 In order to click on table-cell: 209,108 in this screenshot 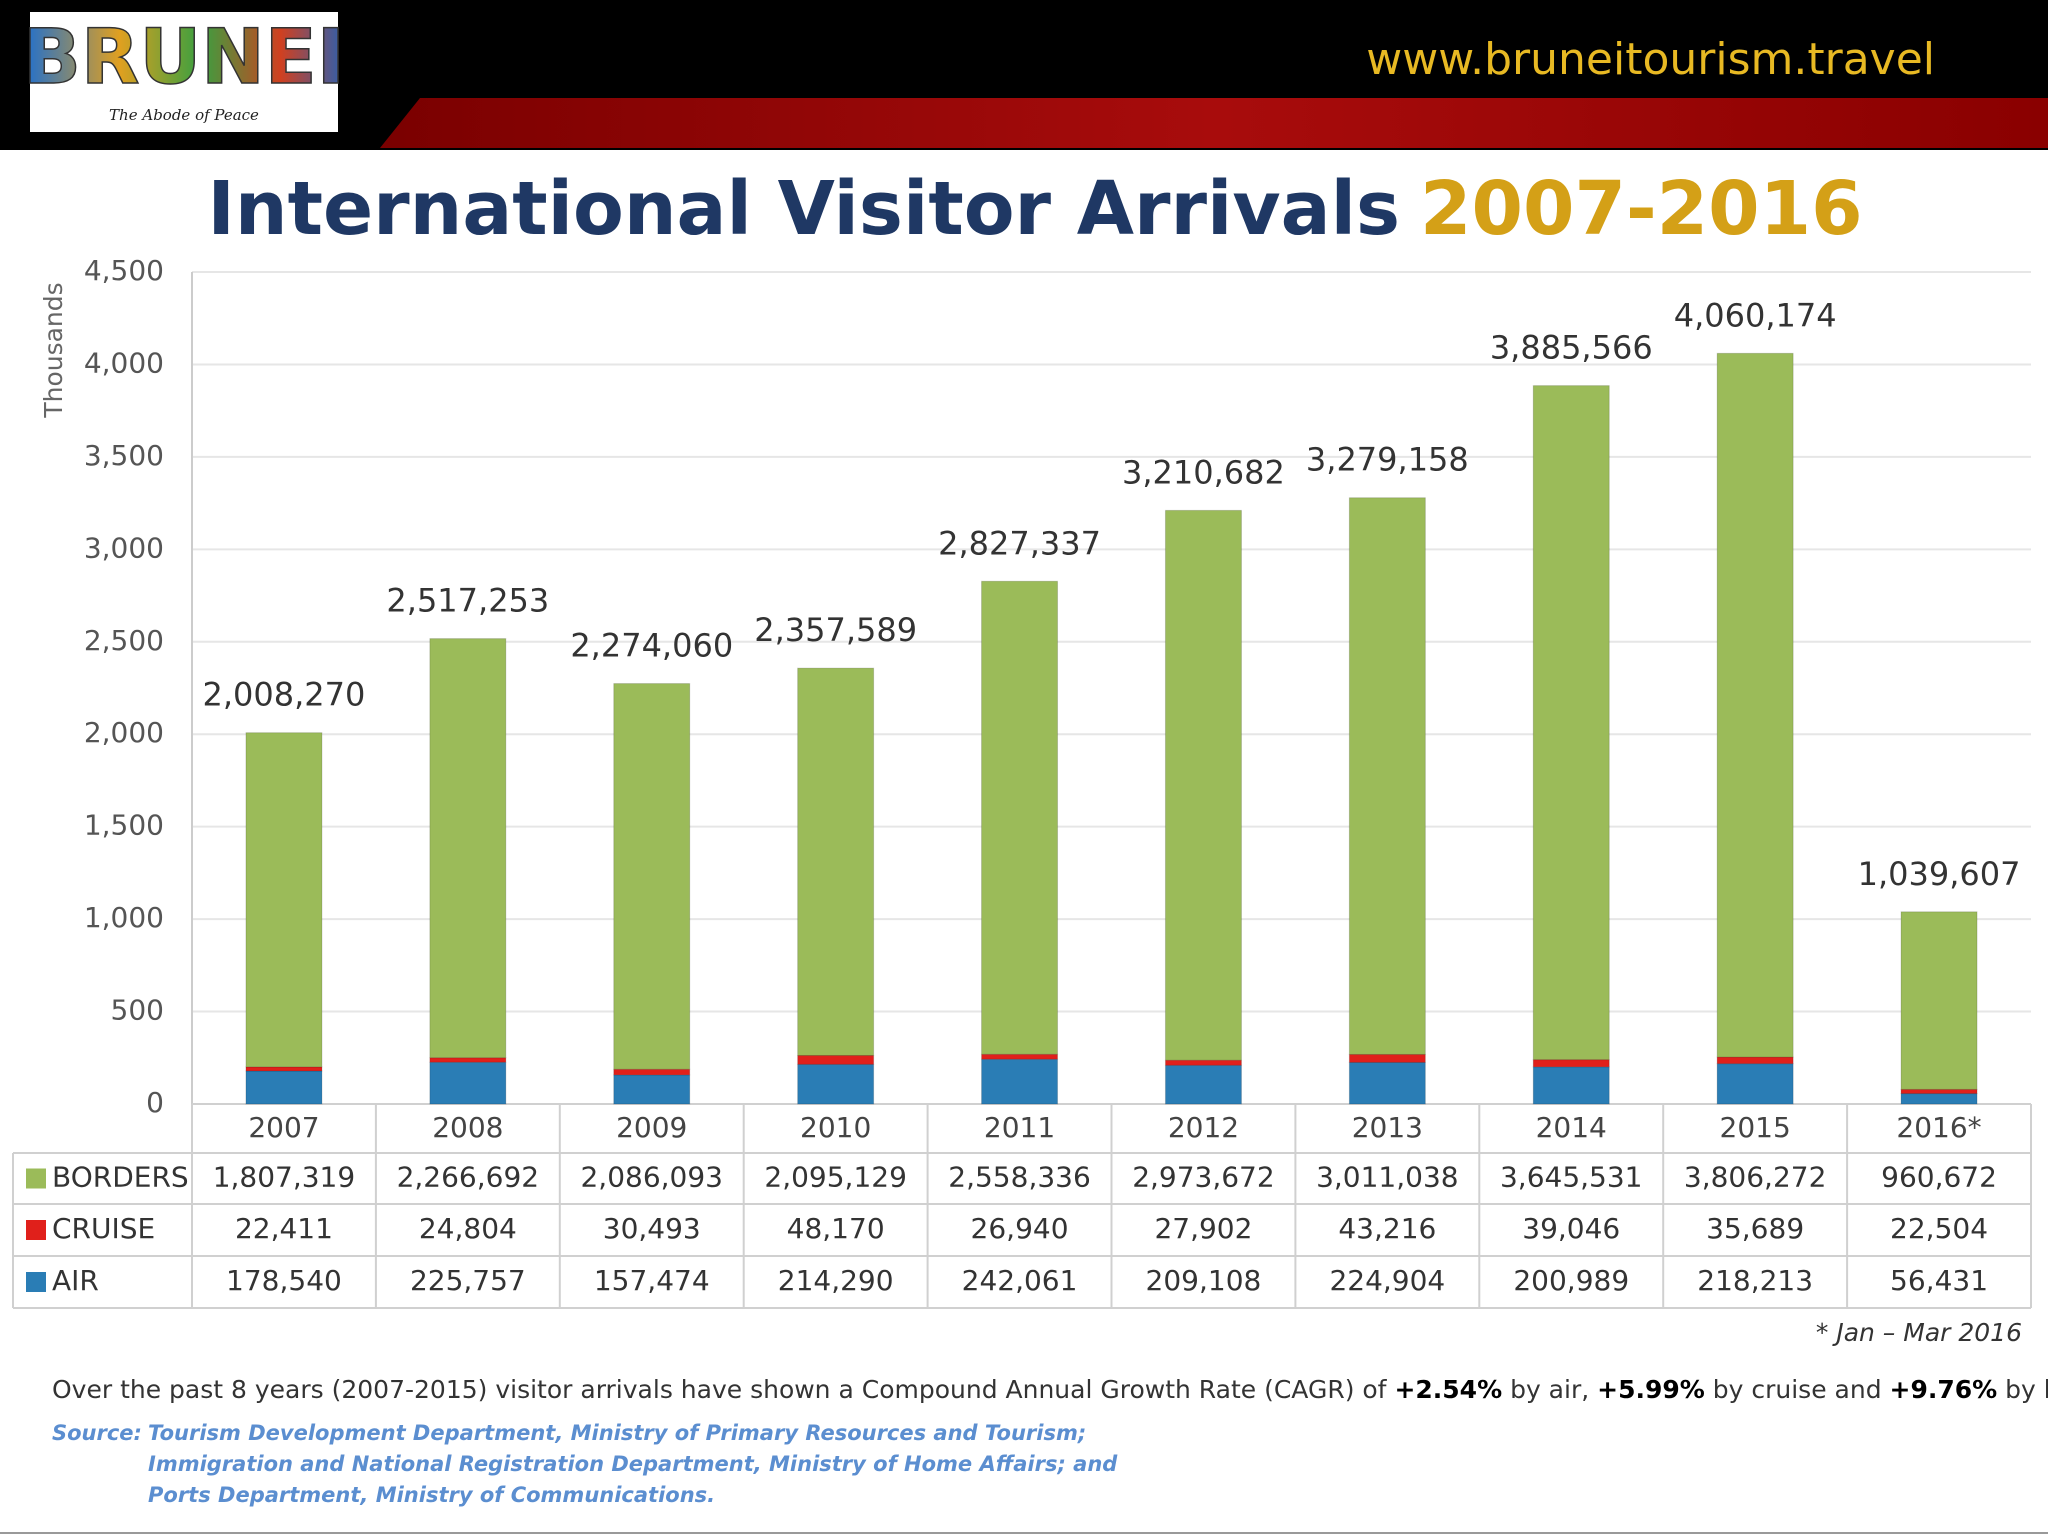, I will do `click(1204, 1280)`.